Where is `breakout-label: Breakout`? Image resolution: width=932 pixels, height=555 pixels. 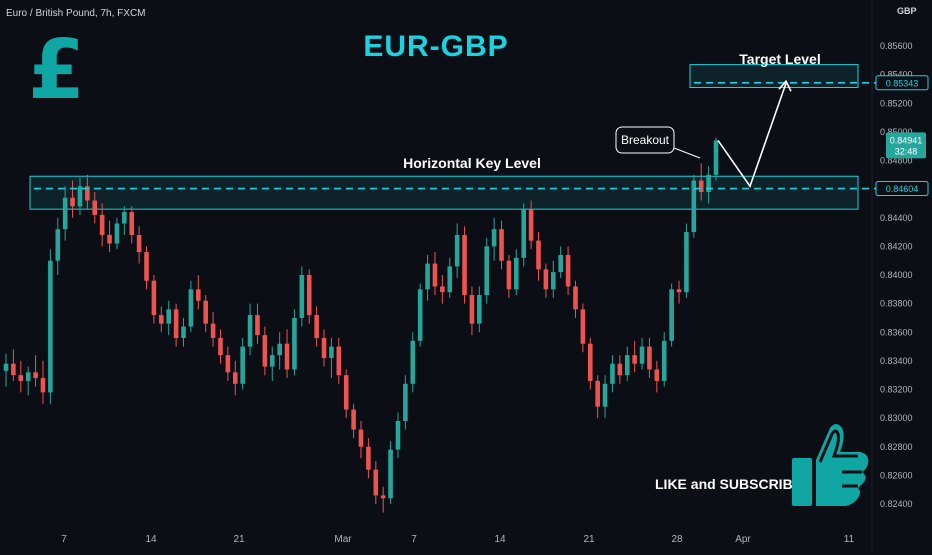 breakout-label: Breakout is located at coordinates (645, 140).